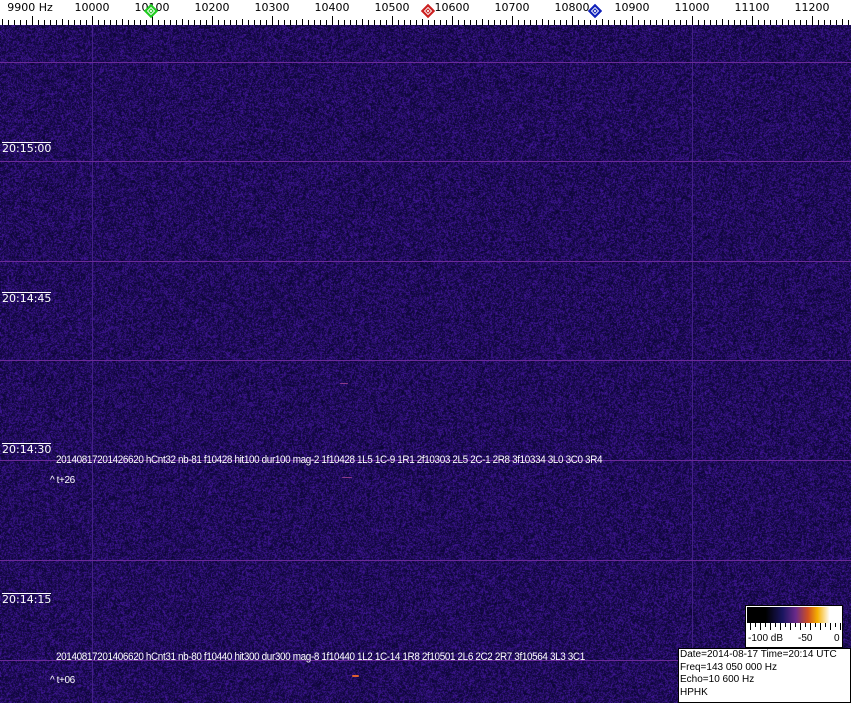  I want to click on frequency-label: 10500, so click(392, 7).